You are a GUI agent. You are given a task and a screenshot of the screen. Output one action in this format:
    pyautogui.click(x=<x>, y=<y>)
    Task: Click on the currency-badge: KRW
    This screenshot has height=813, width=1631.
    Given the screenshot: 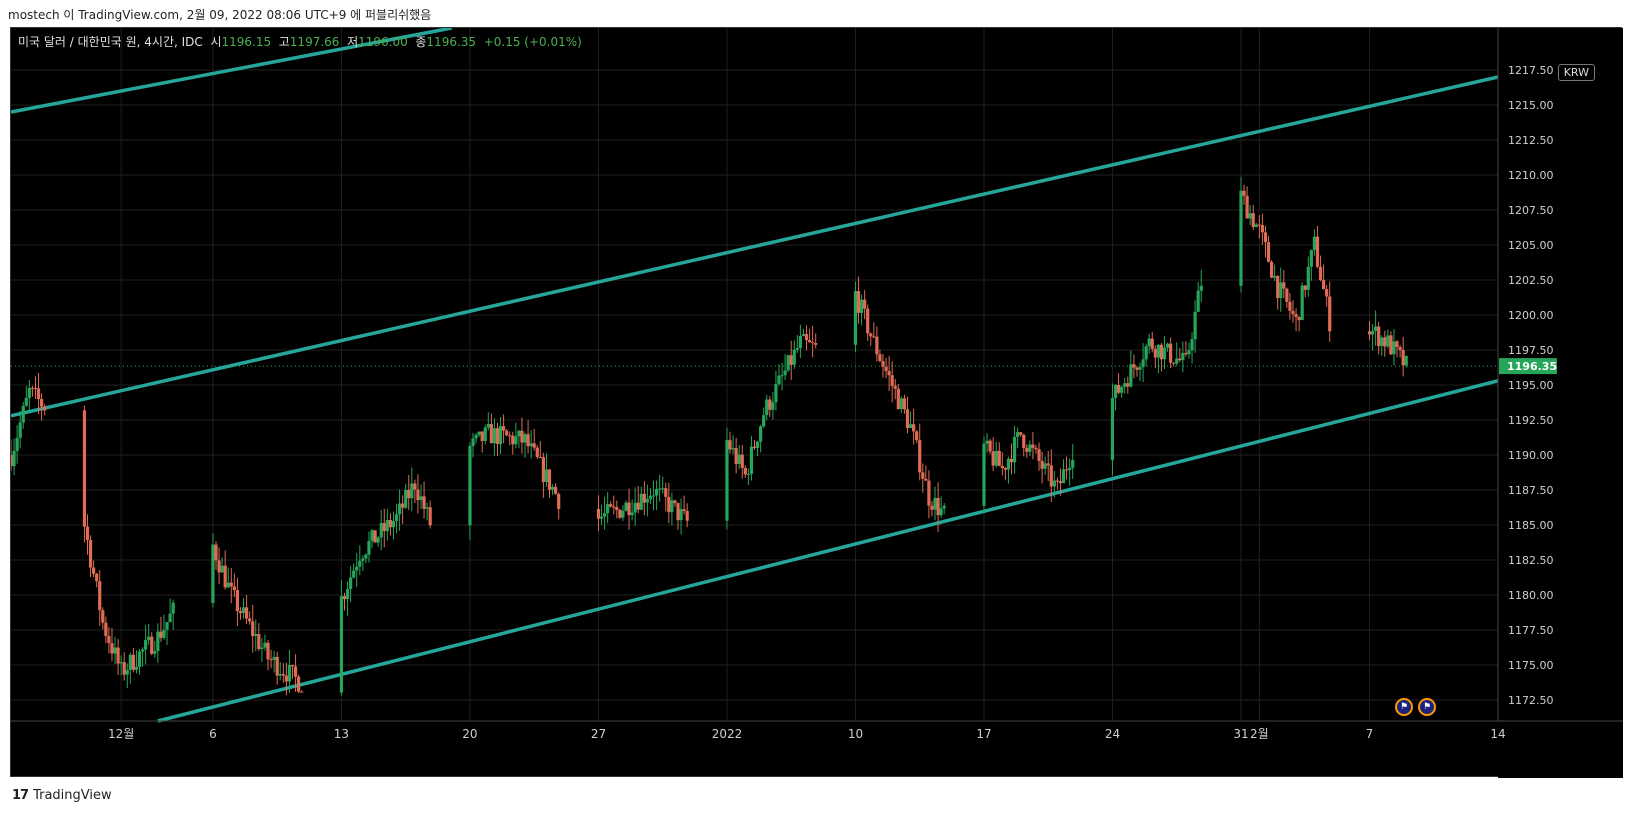 What is the action you would take?
    pyautogui.click(x=1576, y=72)
    